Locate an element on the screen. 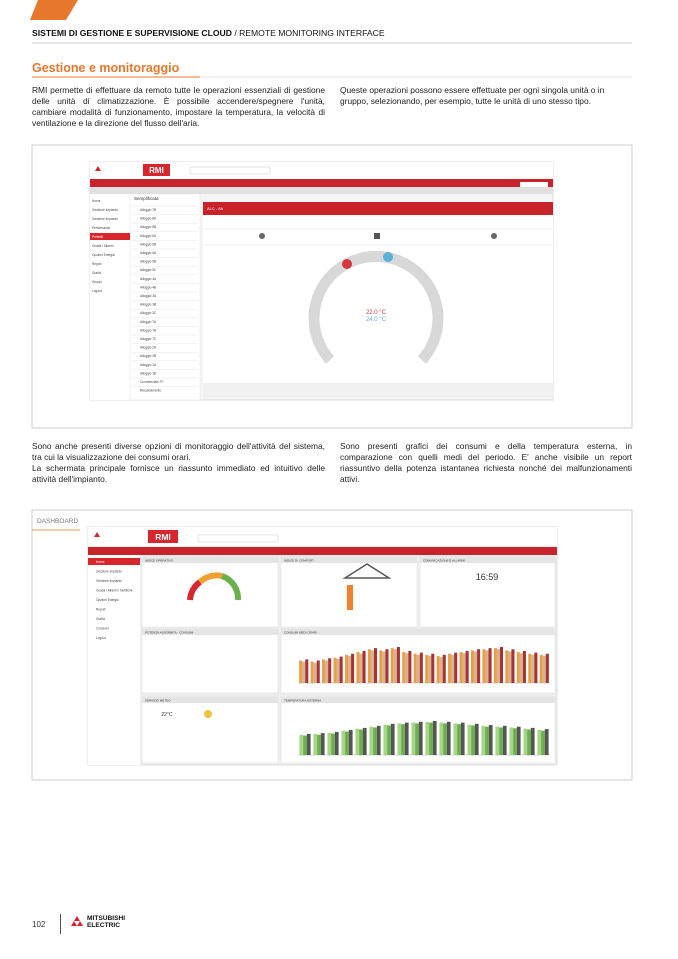  menu-item: Performance is located at coordinates (101, 228).